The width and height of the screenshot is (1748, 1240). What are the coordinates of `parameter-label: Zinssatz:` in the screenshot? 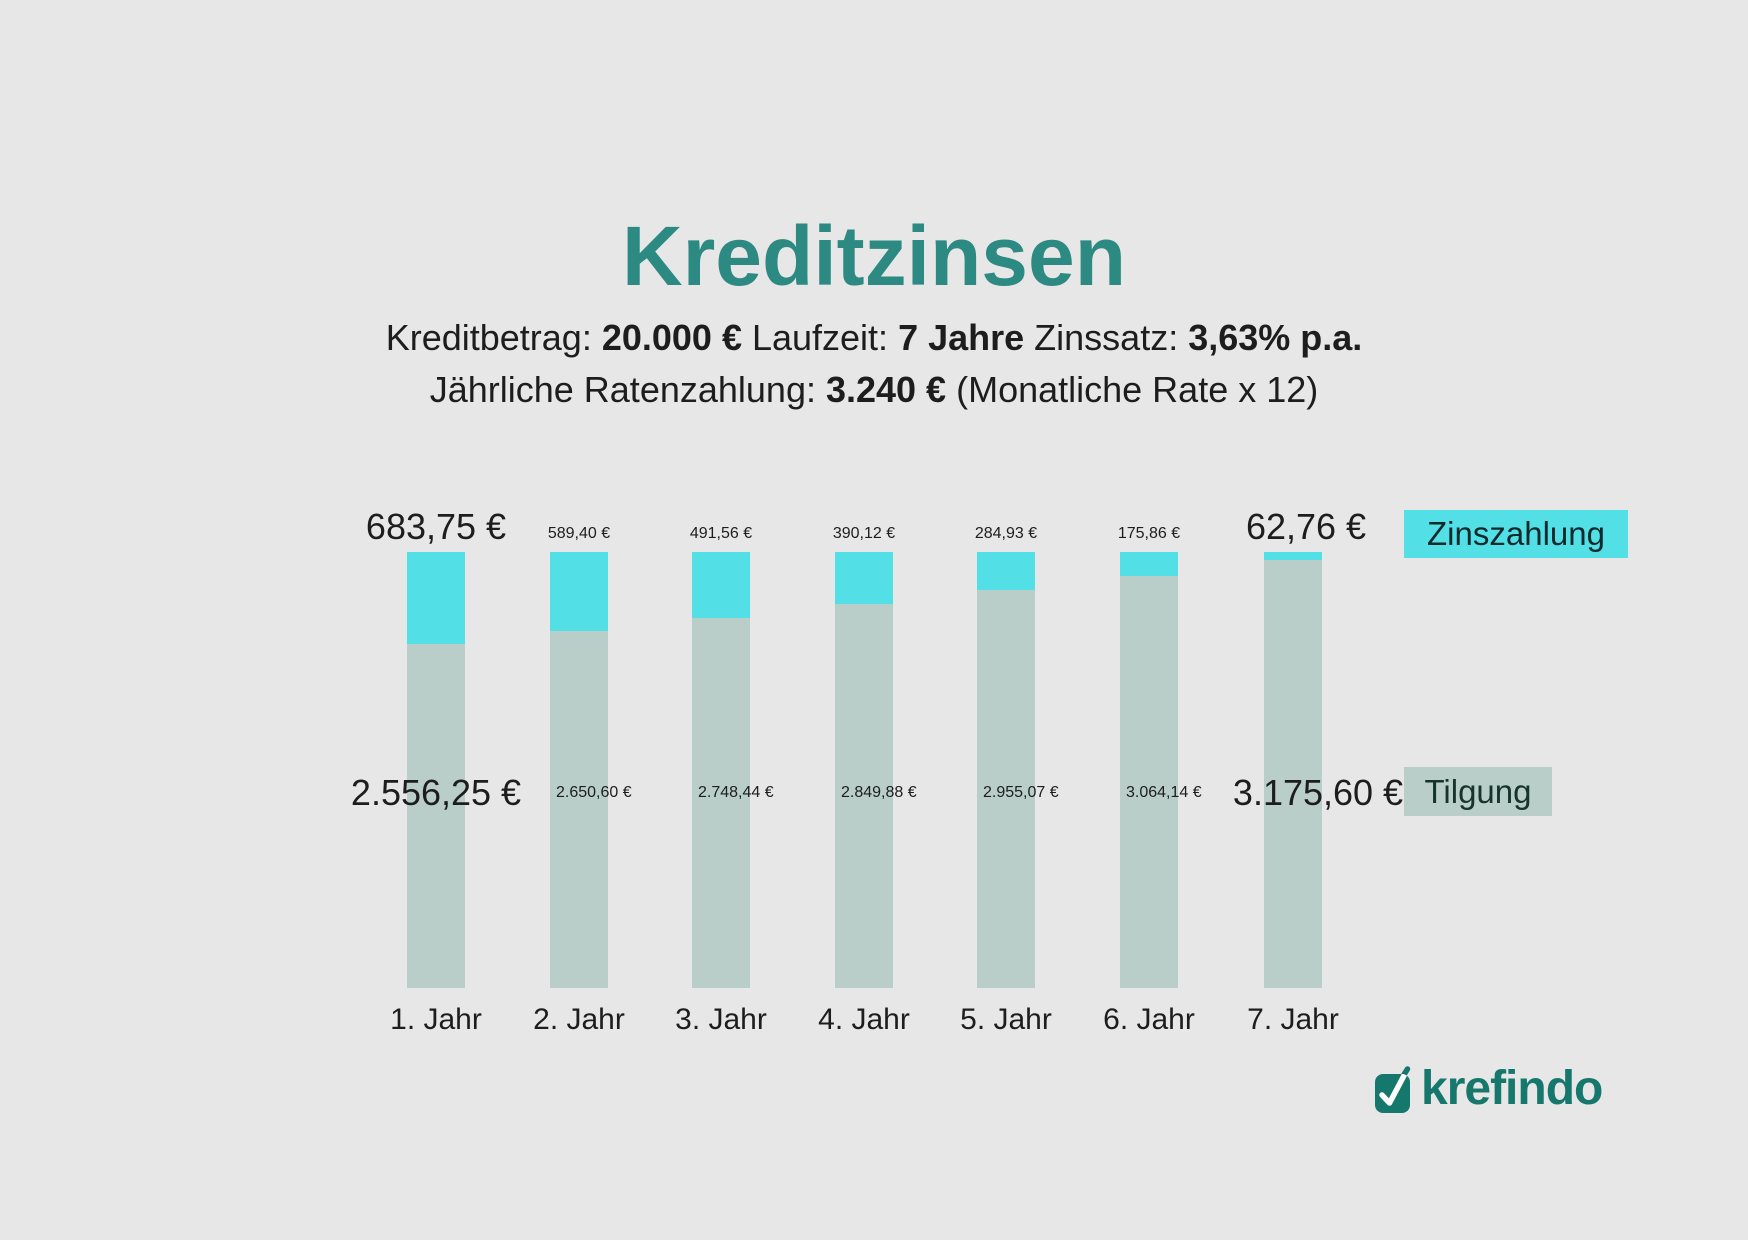 It's located at (1106, 337).